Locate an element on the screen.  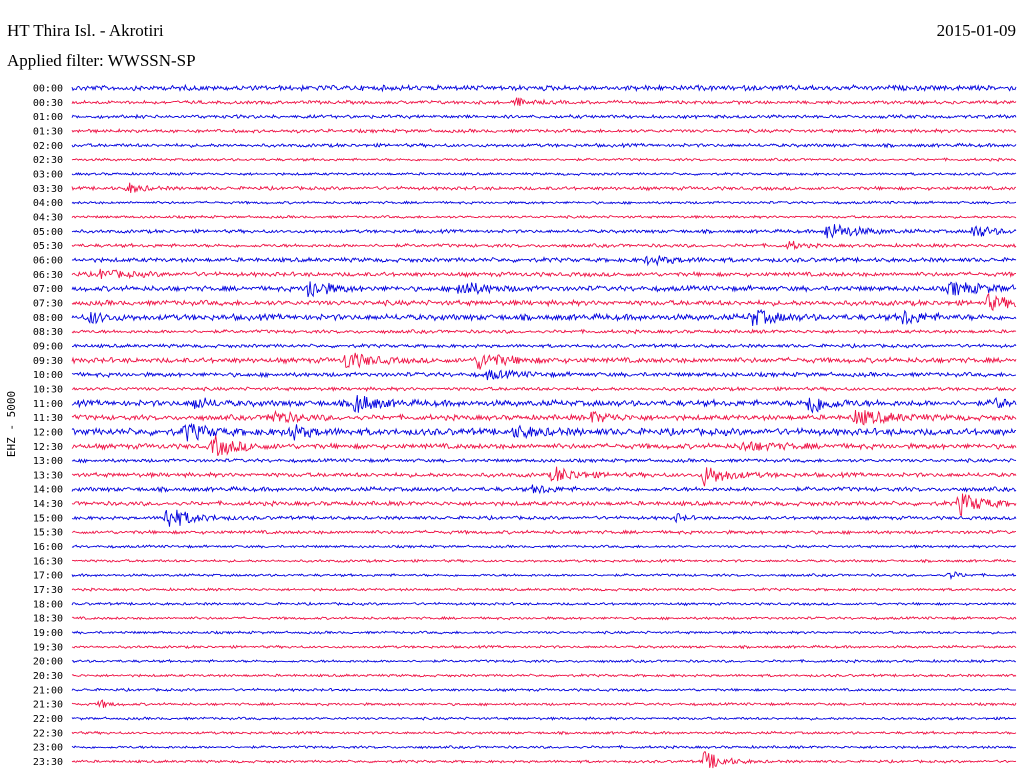
time-label: 19:00 is located at coordinates (48, 633).